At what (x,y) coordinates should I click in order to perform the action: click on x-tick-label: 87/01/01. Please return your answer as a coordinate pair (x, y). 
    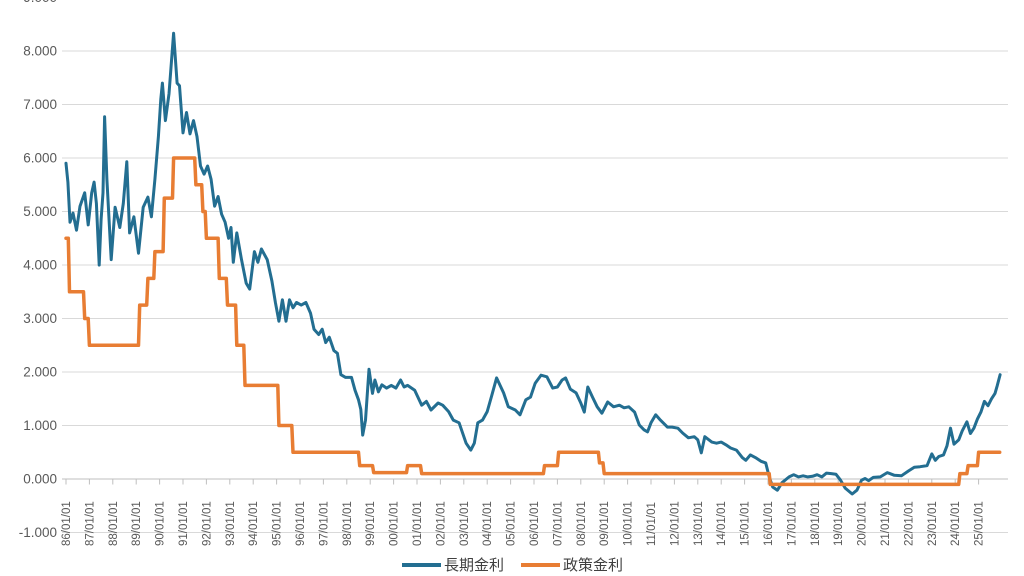
    Looking at the image, I should click on (90, 523).